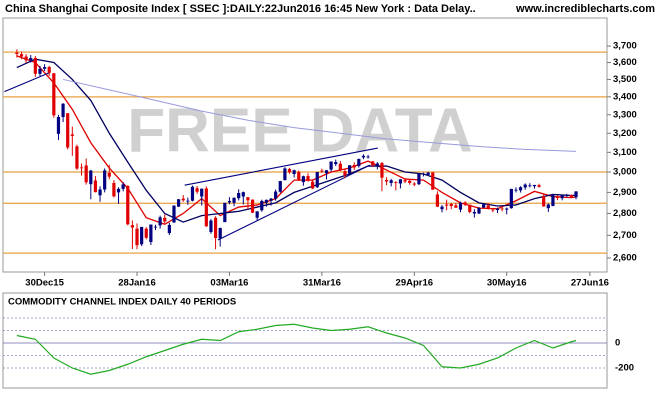  What do you see at coordinates (625, 133) in the screenshot?
I see `y-tick-label: 3,200` at bounding box center [625, 133].